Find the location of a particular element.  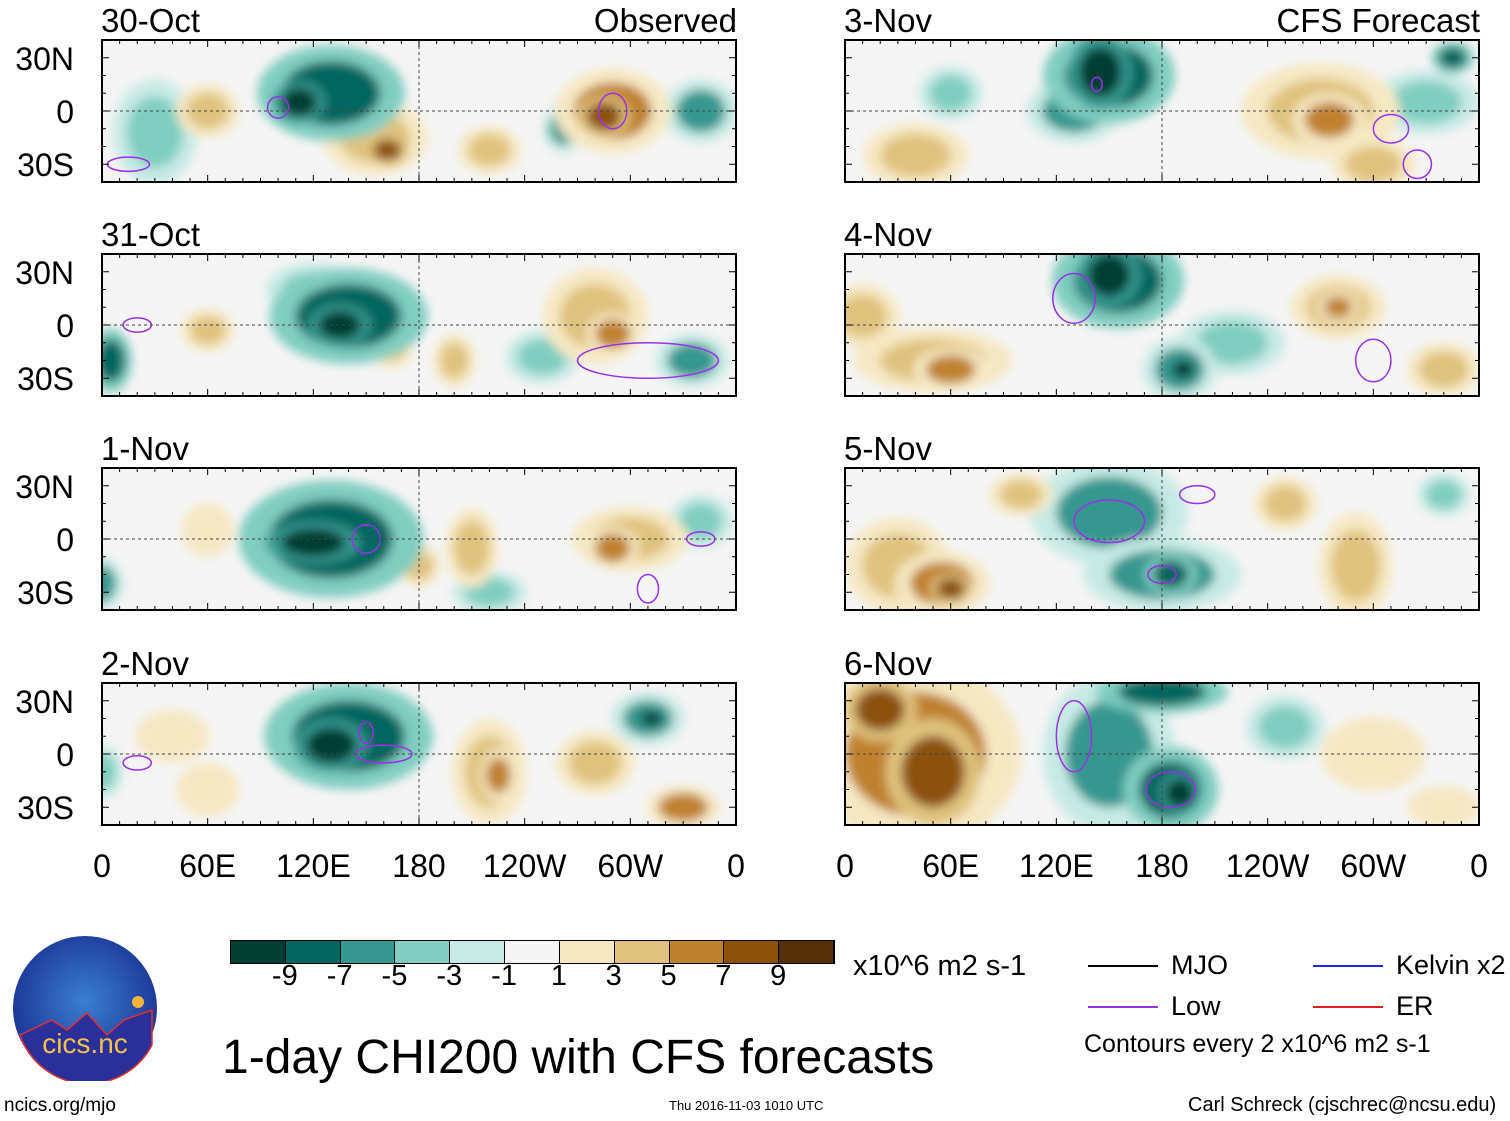

legend-label: Kelvin x2 is located at coordinates (1451, 965).